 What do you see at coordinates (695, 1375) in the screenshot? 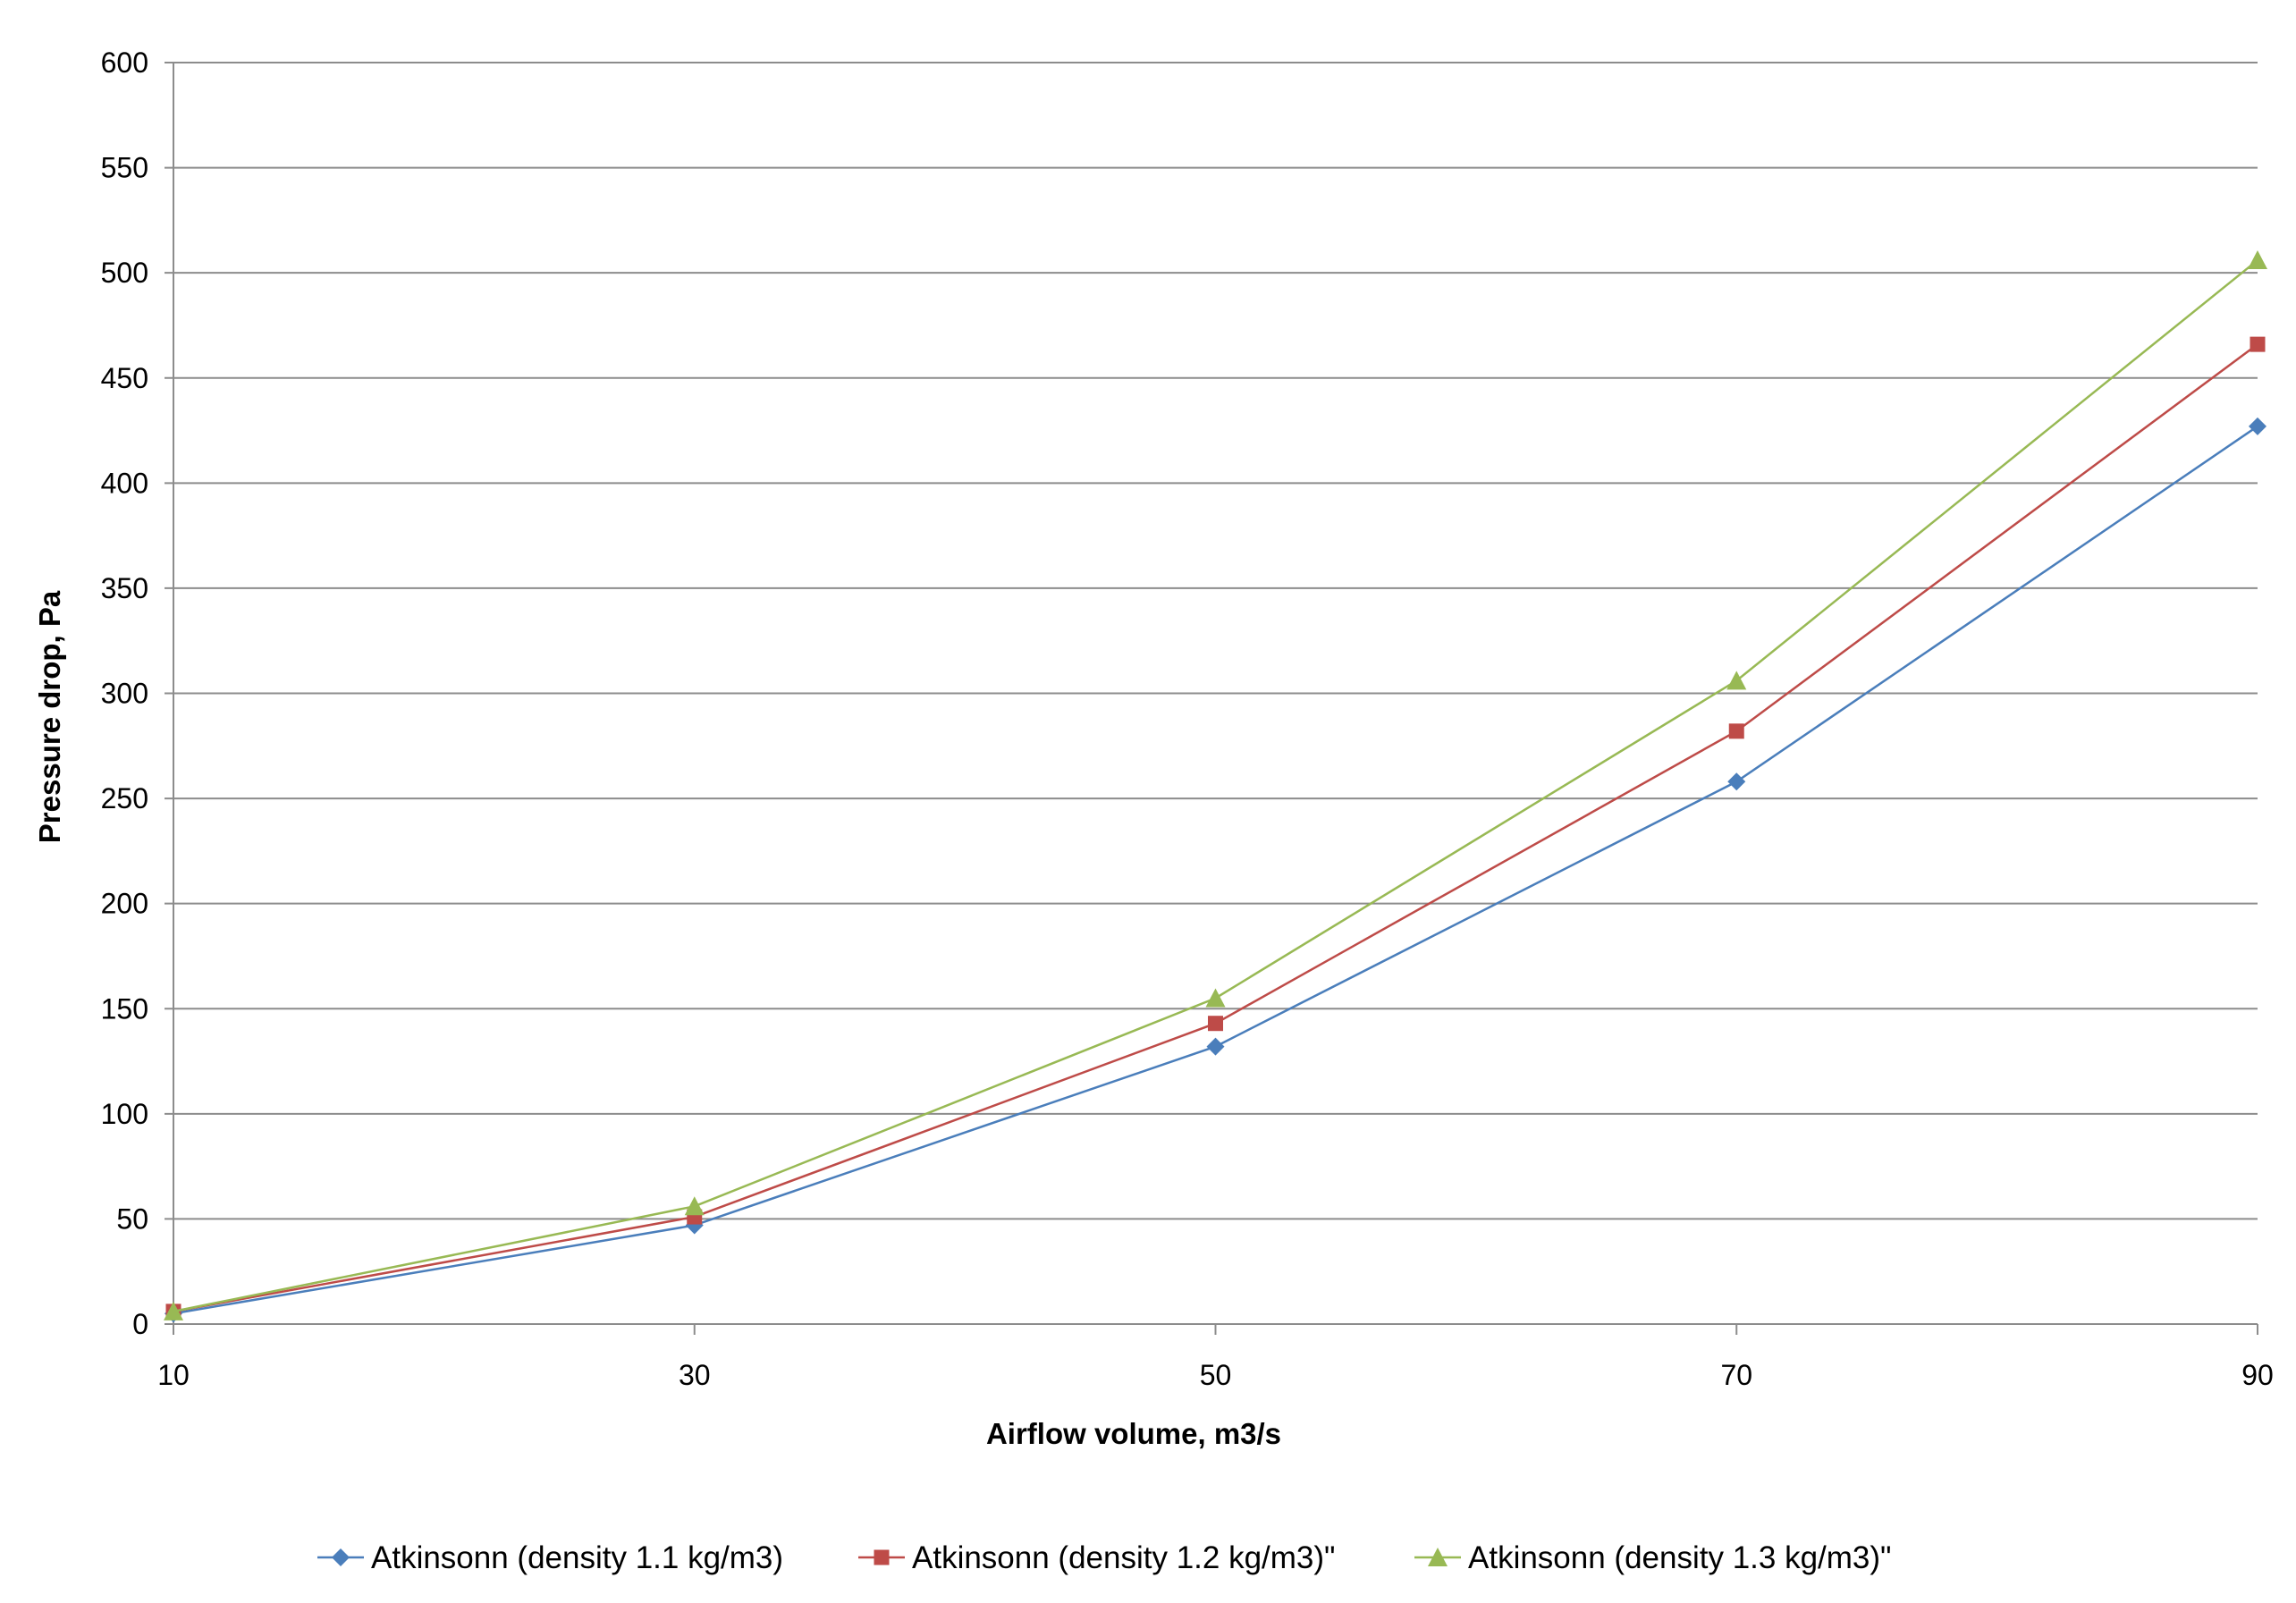
I see `x-tick-label: 30` at bounding box center [695, 1375].